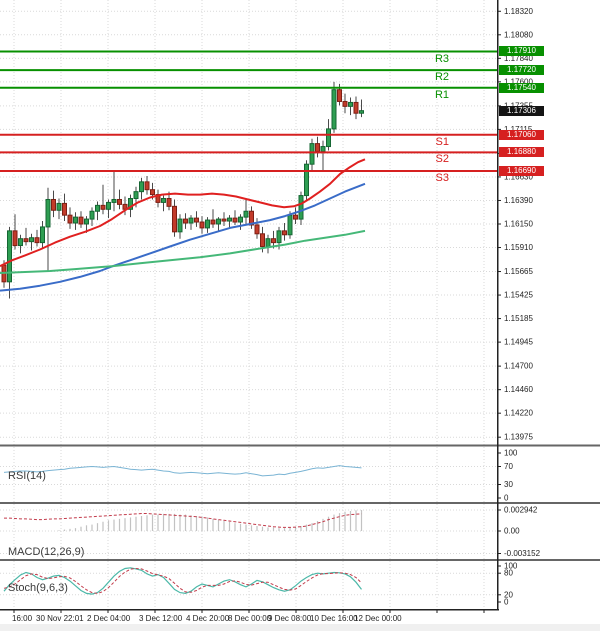 The height and width of the screenshot is (631, 600). I want to click on macd-histogram, so click(210, 520).